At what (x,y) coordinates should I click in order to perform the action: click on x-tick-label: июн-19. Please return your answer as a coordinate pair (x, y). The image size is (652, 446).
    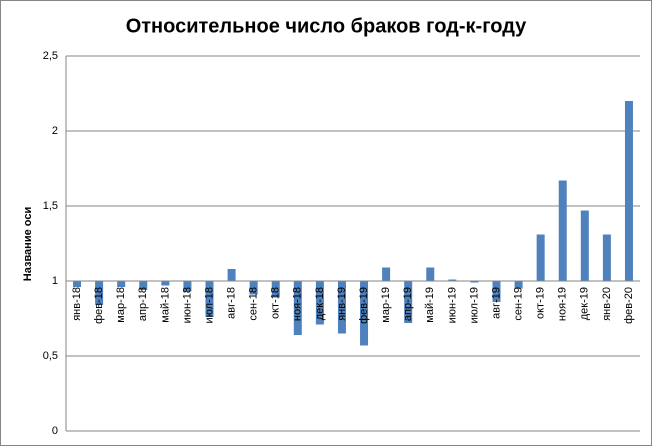
    Looking at the image, I should click on (452, 305).